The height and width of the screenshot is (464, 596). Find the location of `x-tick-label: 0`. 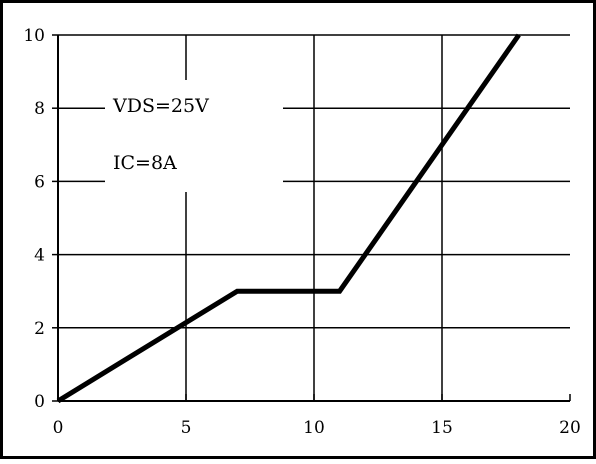

x-tick-label: 0 is located at coordinates (58, 428).